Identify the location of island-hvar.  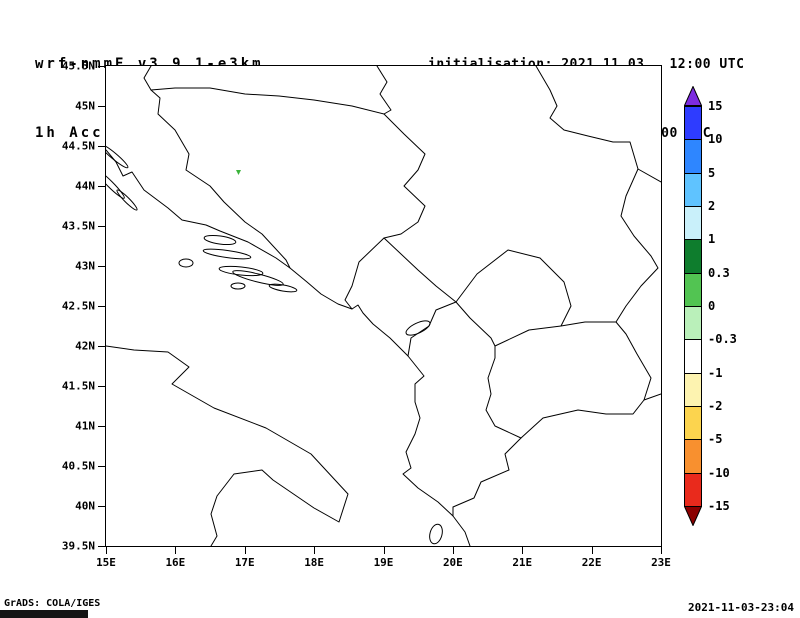
(227, 254).